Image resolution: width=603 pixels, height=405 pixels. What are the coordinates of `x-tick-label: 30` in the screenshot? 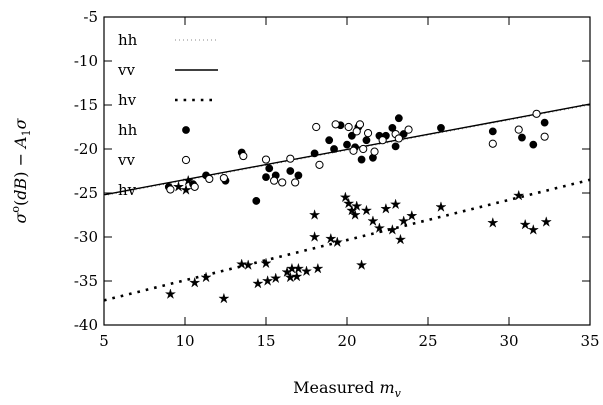 It's located at (508, 341).